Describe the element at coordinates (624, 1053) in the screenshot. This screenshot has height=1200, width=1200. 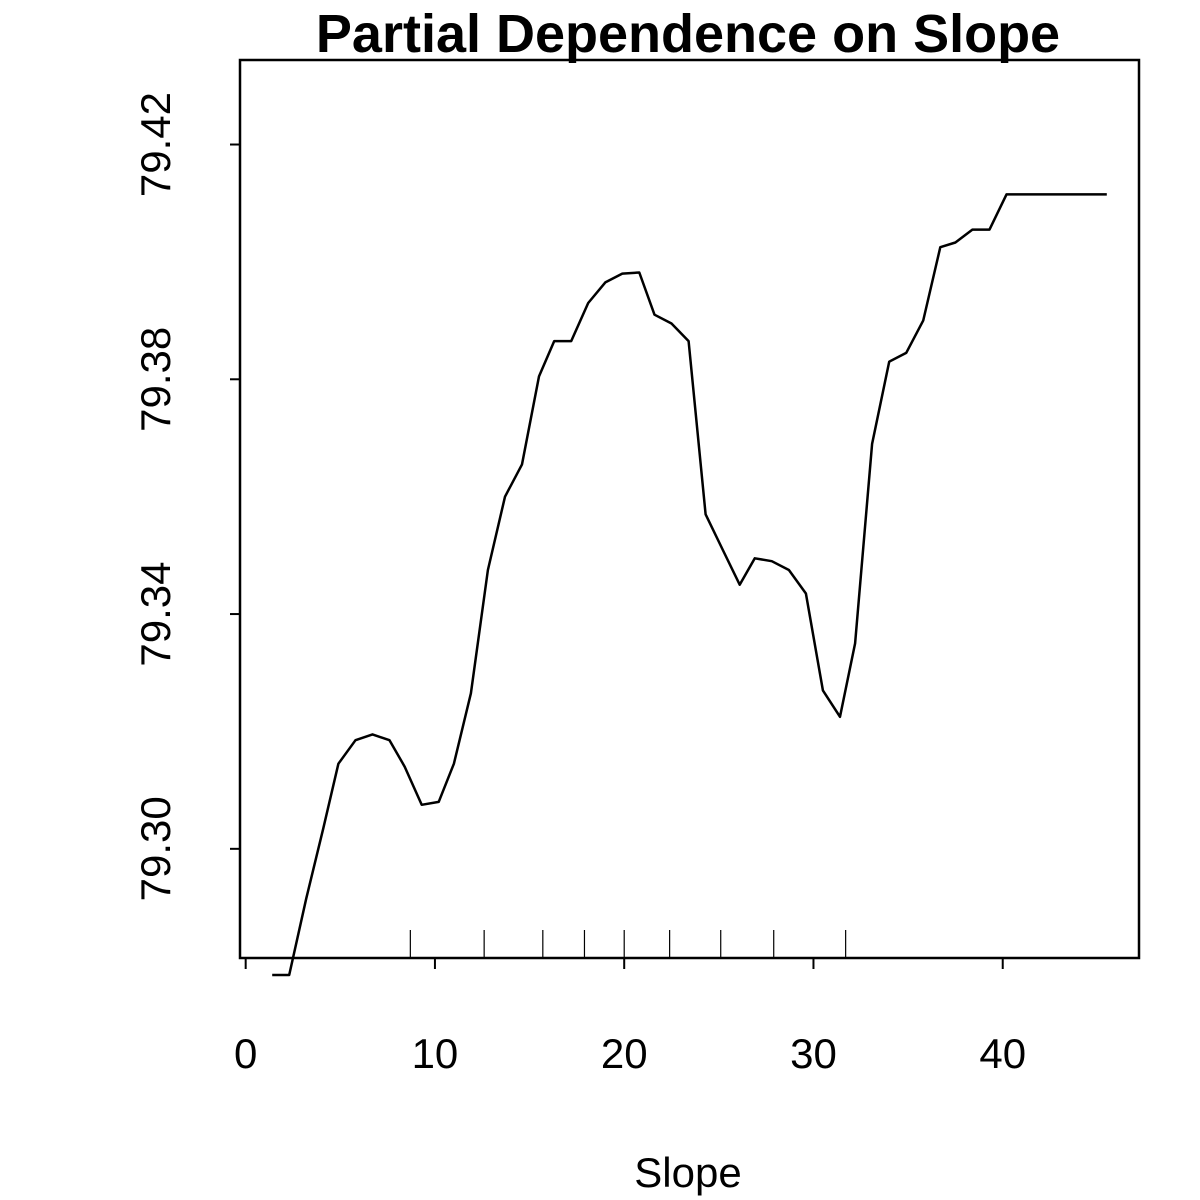
I see `x-tick-label: 20` at that location.